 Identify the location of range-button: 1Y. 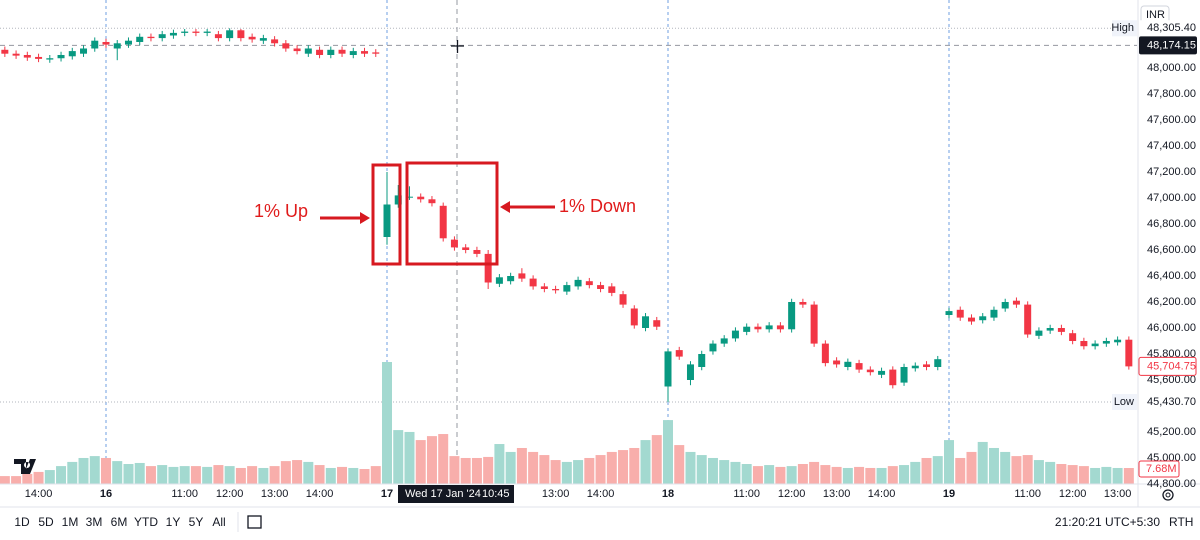
(173, 522).